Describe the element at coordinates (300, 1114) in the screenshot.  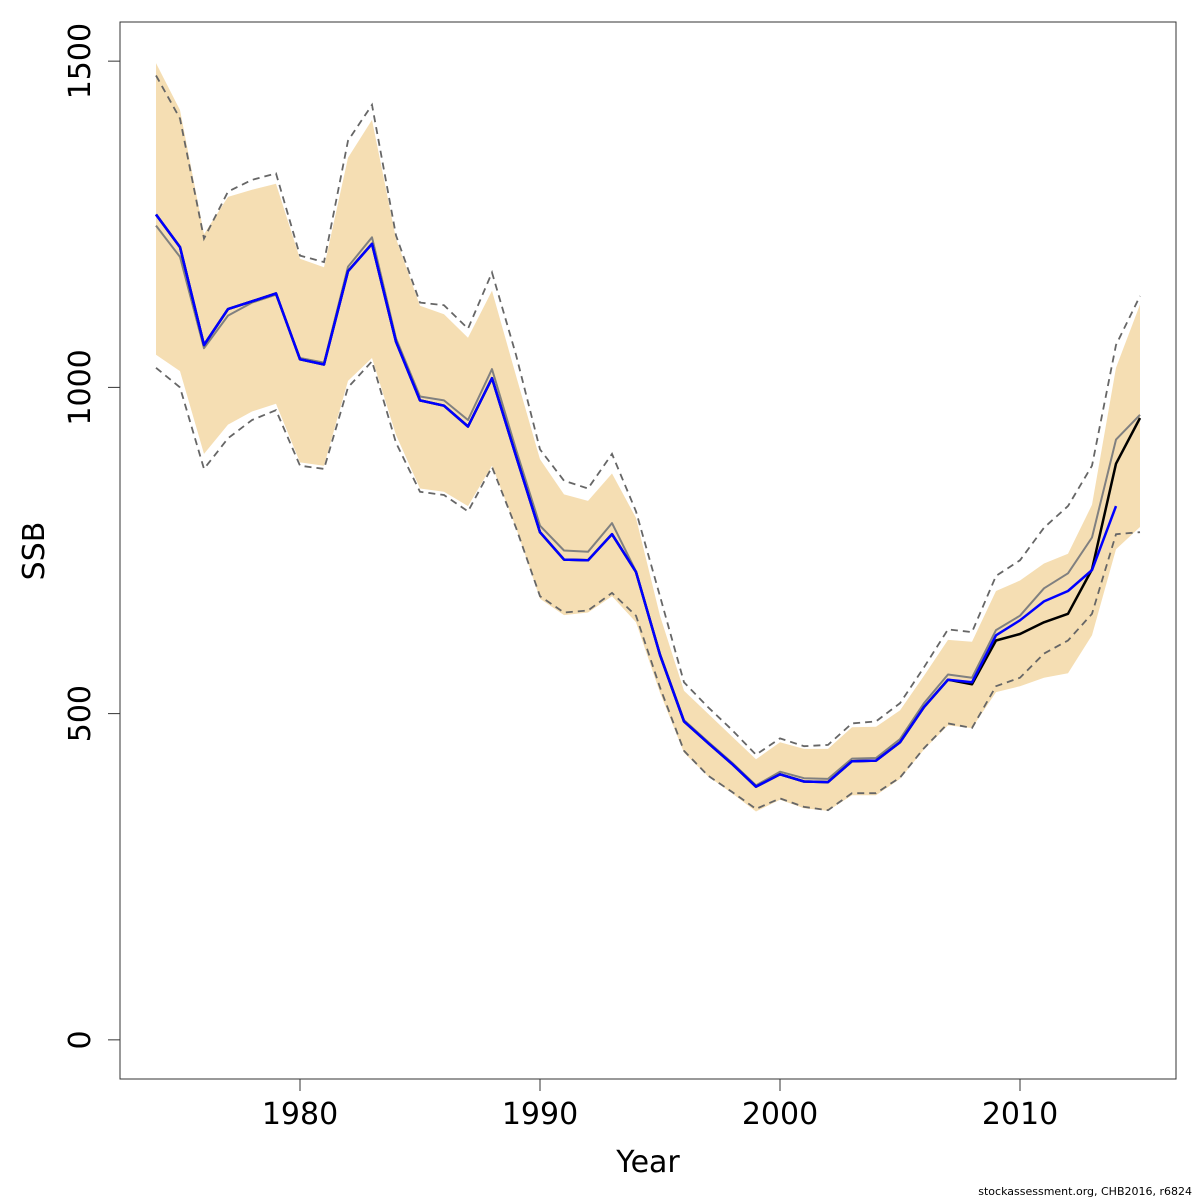
I see `x-tick-label: 1980` at that location.